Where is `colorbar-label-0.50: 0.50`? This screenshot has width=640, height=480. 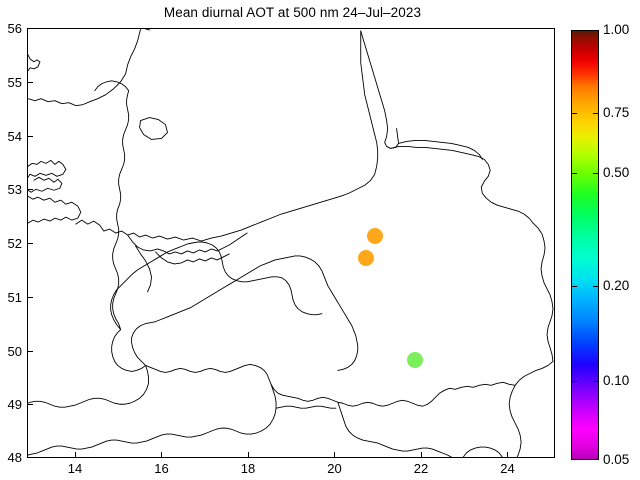
colorbar-label-0.50: 0.50 is located at coordinates (616, 172).